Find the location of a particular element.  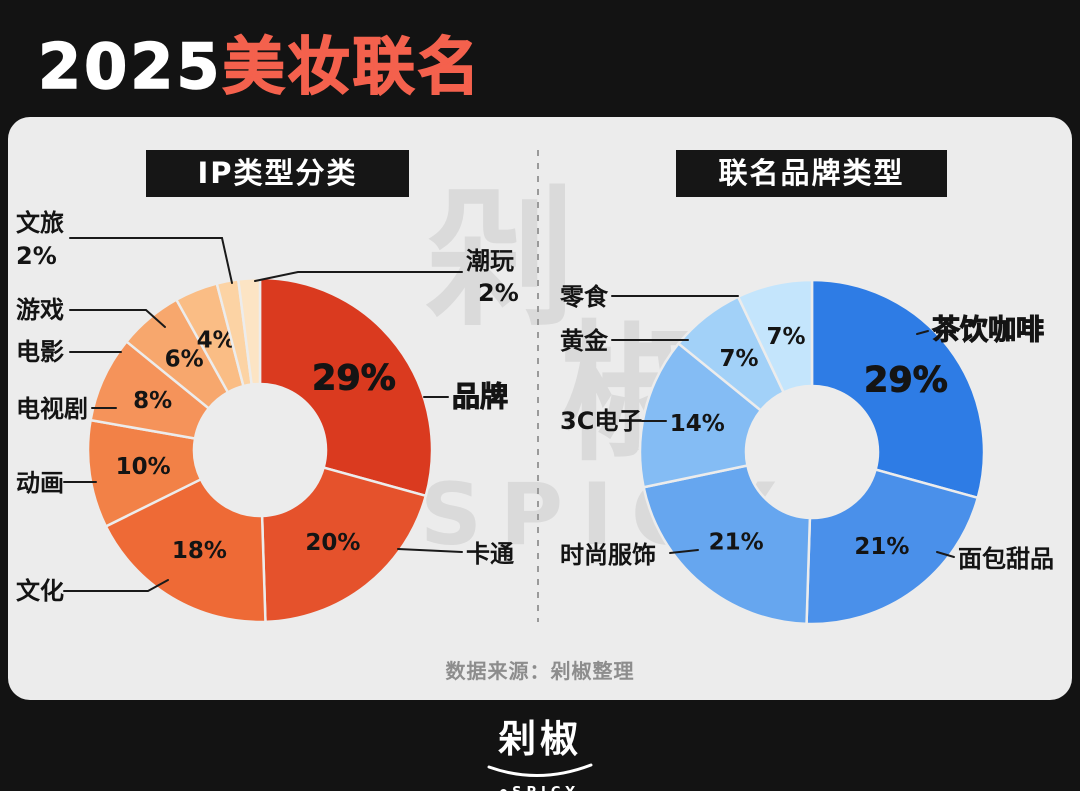

title-year: 2025 is located at coordinates (130, 66).